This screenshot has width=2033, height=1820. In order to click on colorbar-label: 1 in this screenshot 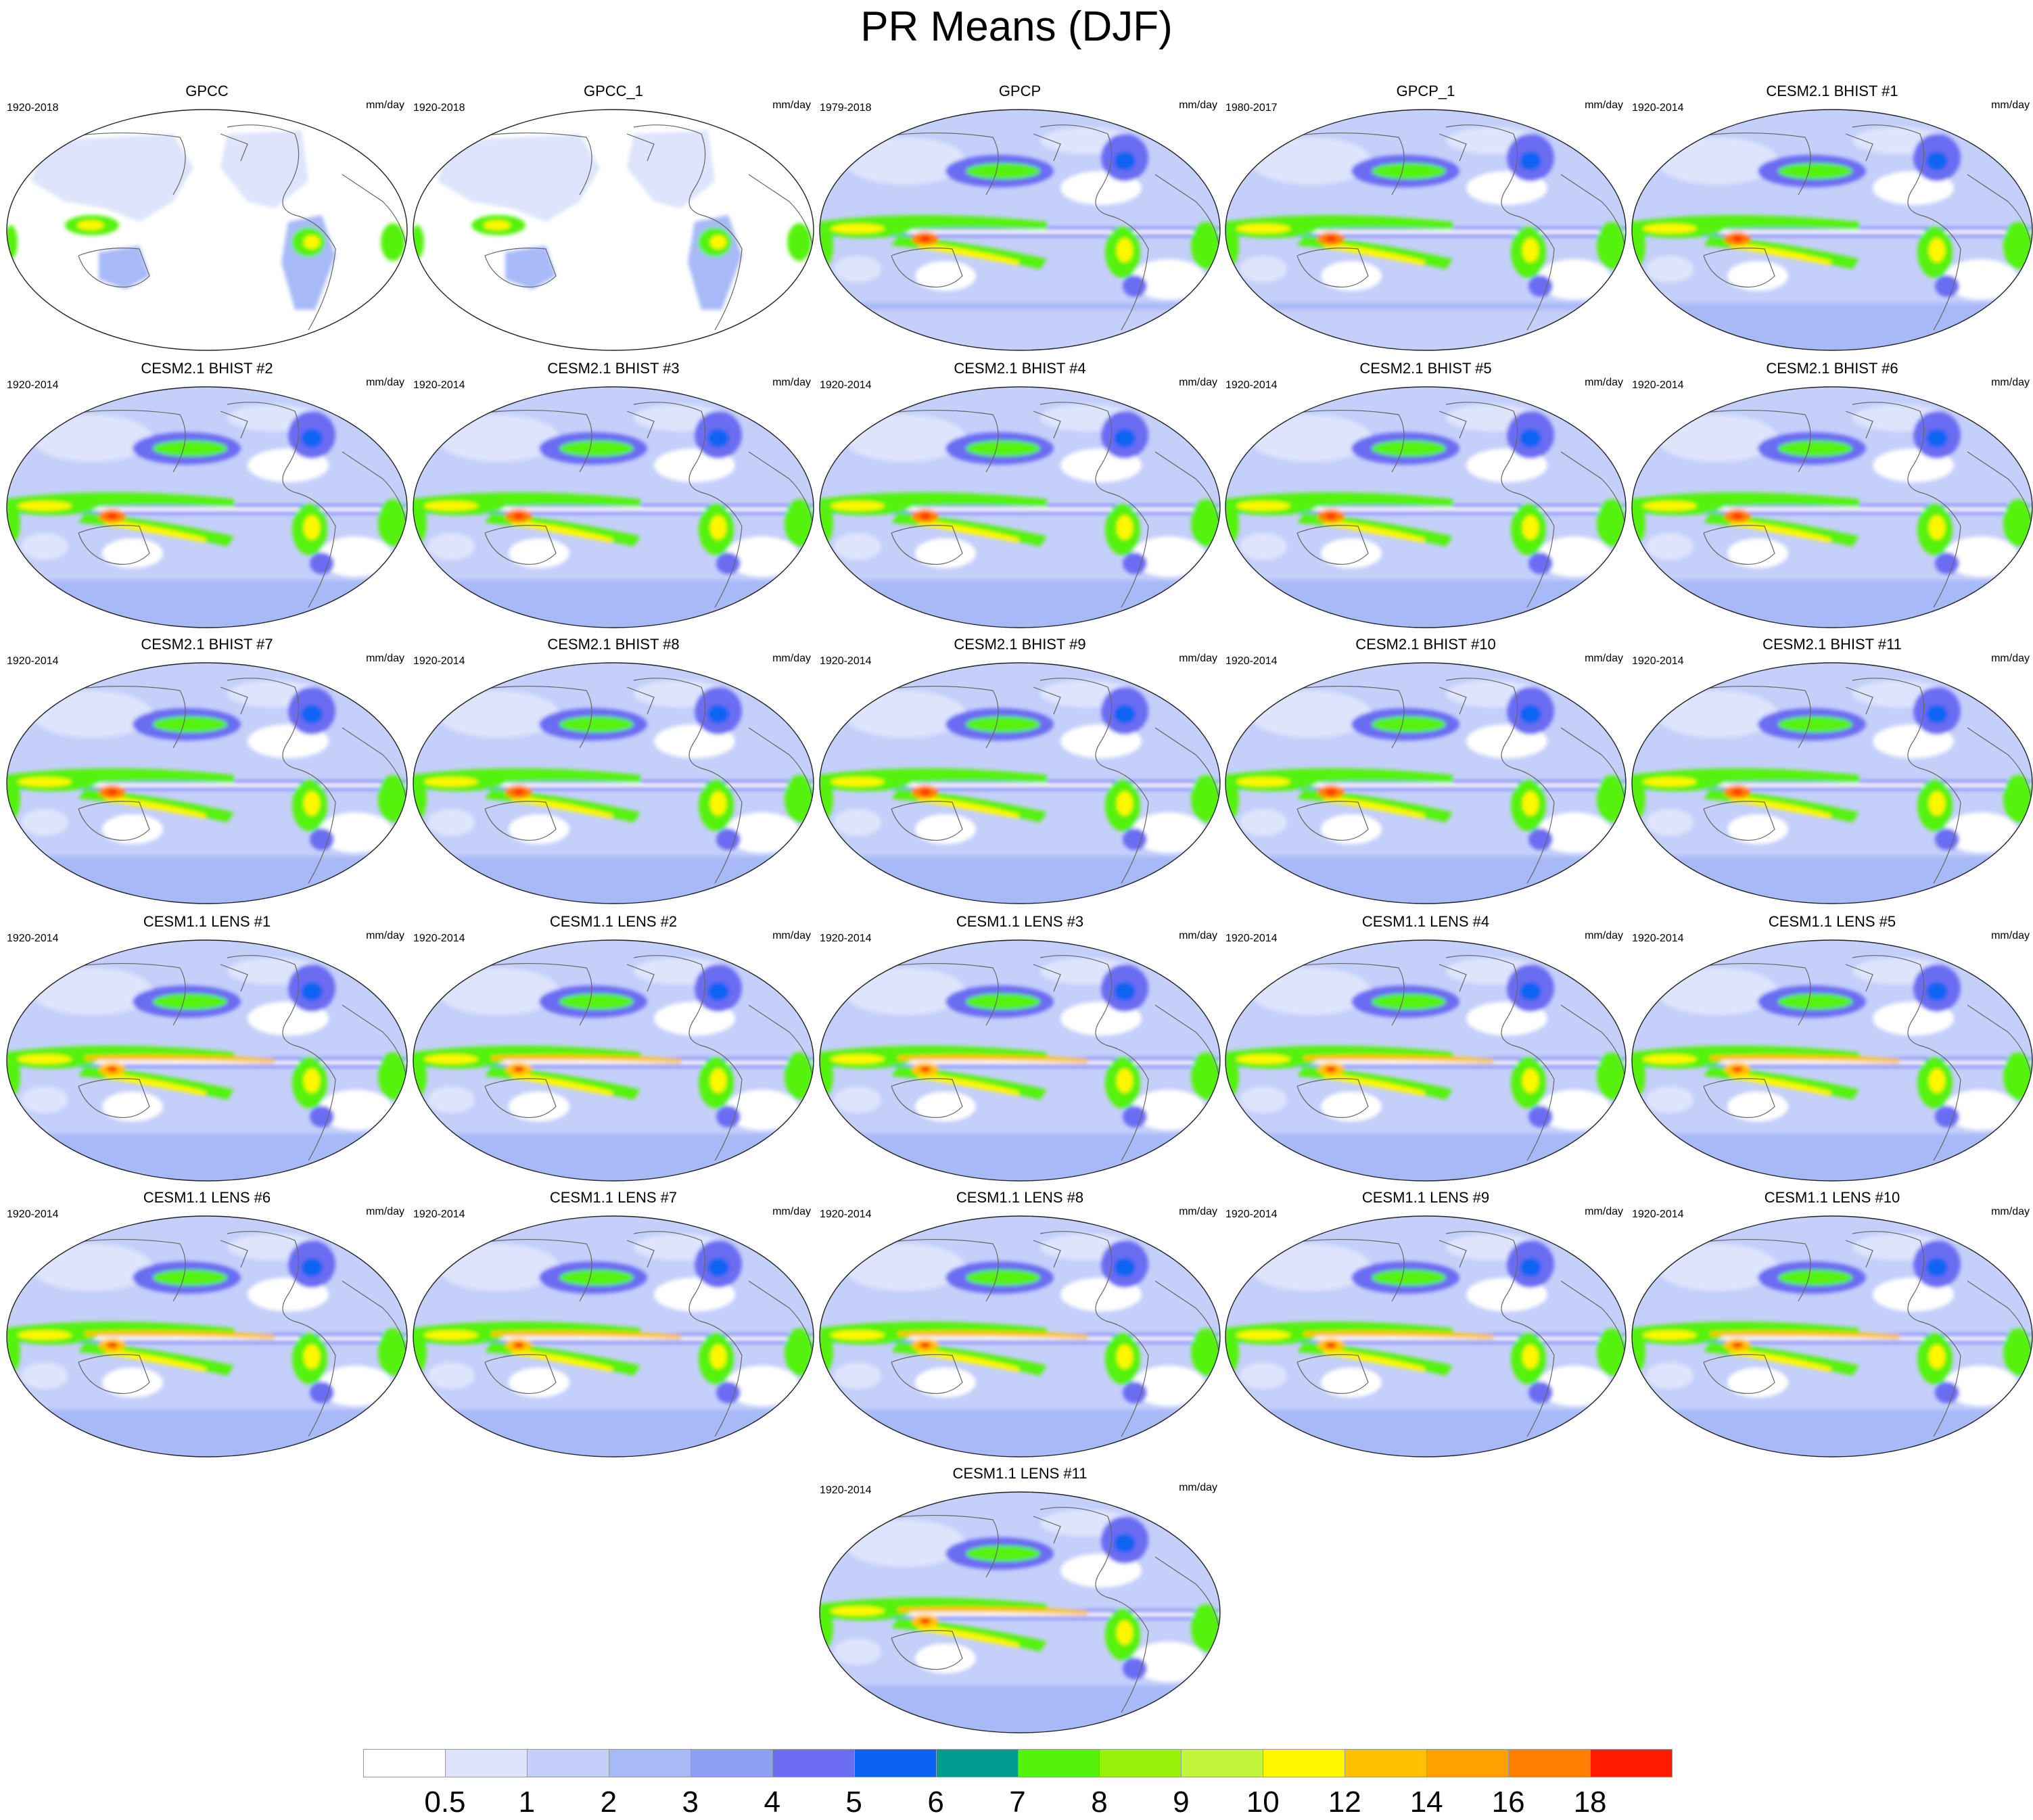, I will do `click(527, 1802)`.